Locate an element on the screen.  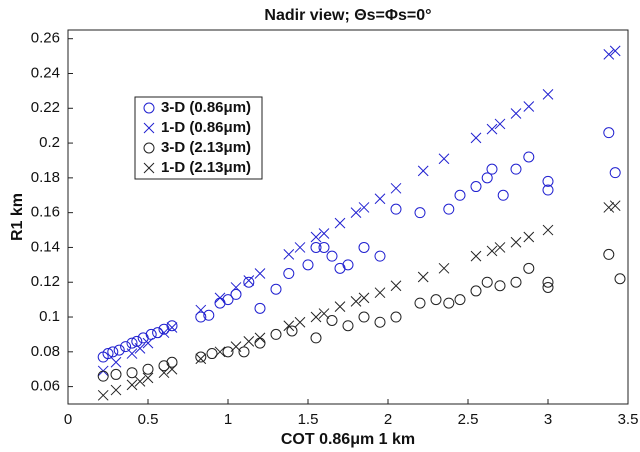
y-tick-label: 0.12 is located at coordinates (45, 281).